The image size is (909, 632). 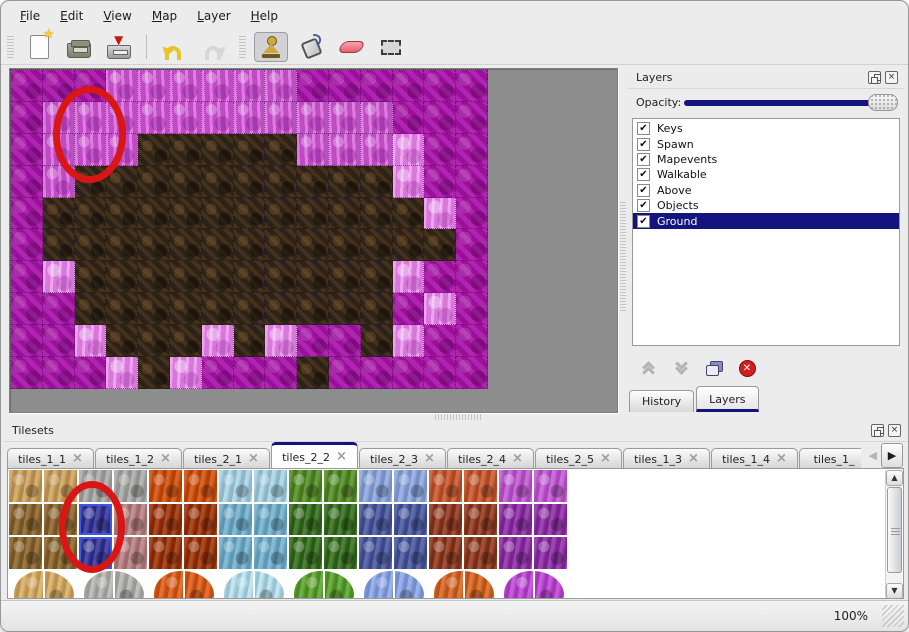 What do you see at coordinates (727, 399) in the screenshot?
I see `tab-layers: Layers` at bounding box center [727, 399].